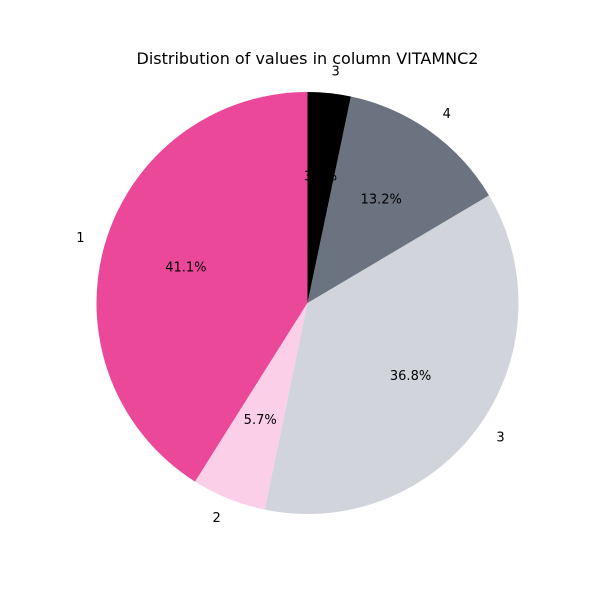 This screenshot has height=600, width=600. Describe the element at coordinates (410, 376) in the screenshot. I see `slice-percent-label: 36.8%` at that location.